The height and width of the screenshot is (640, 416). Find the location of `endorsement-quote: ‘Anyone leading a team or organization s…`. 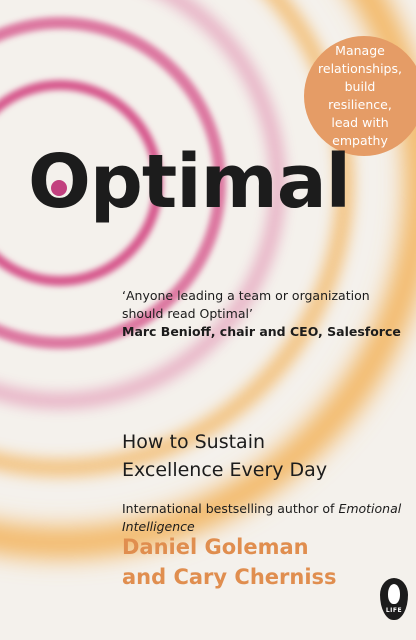

endorsement-quote: ‘Anyone leading a team or organization s… is located at coordinates (267, 314).